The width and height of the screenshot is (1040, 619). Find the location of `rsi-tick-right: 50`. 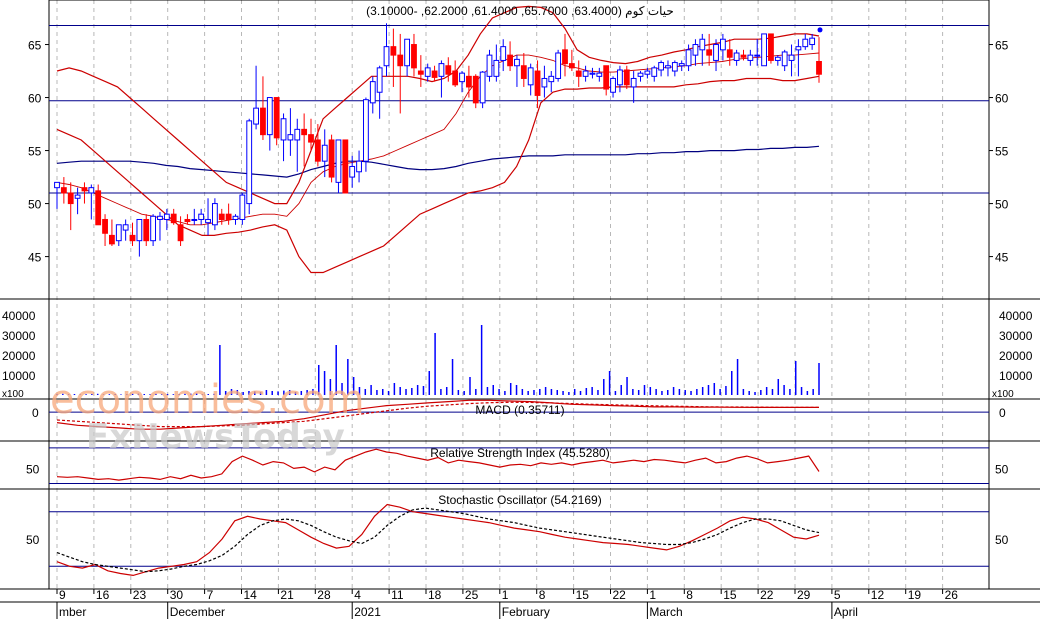

rsi-tick-right: 50 is located at coordinates (1002, 469).